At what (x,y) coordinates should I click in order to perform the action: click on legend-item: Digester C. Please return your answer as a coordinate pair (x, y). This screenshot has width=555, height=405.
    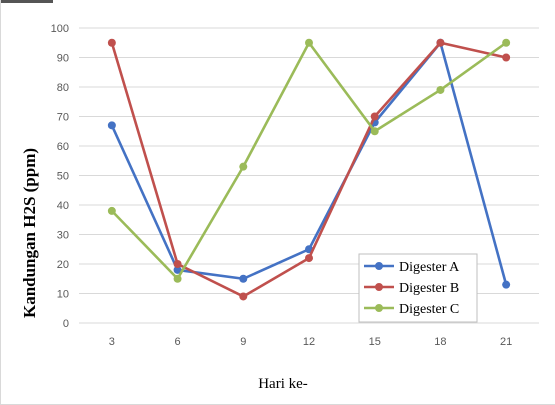
    Looking at the image, I should click on (411, 309).